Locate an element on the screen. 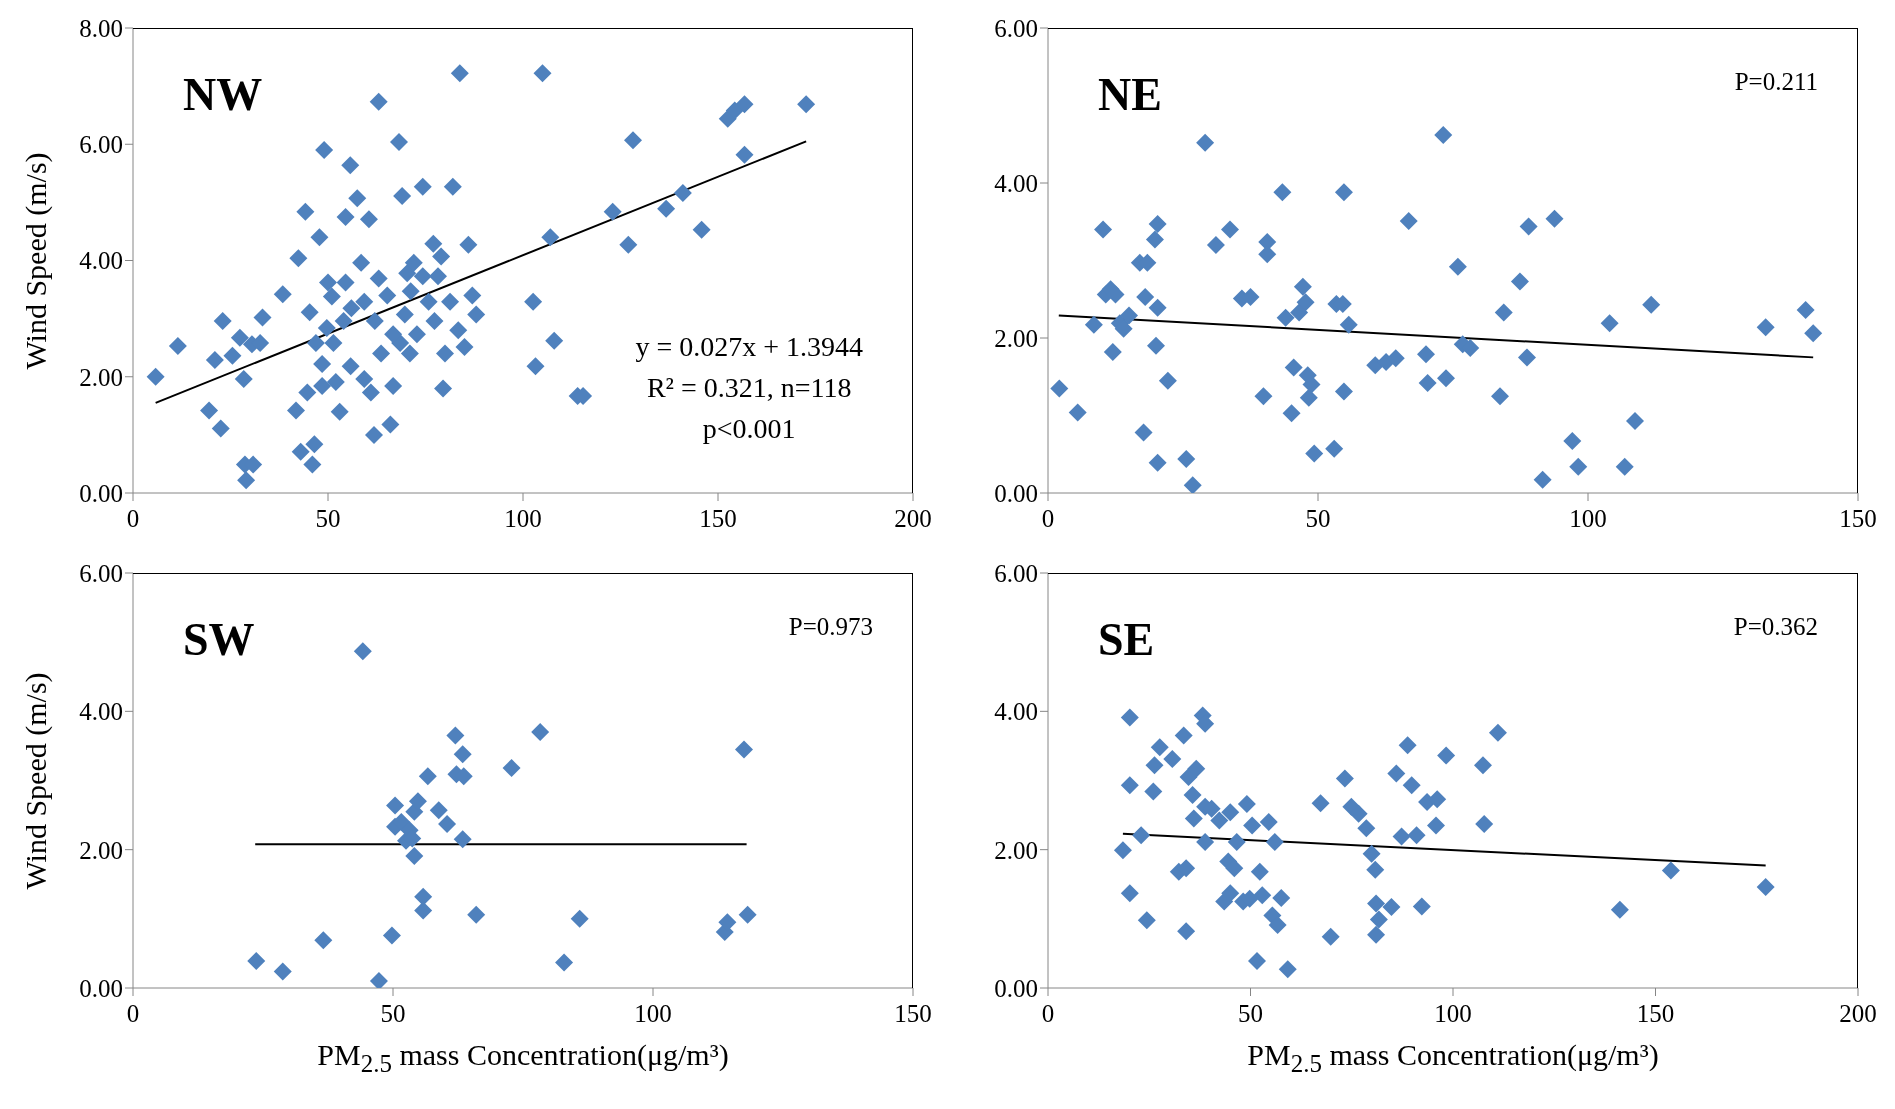 The image size is (1895, 1109). annotation: NE is located at coordinates (1130, 94).